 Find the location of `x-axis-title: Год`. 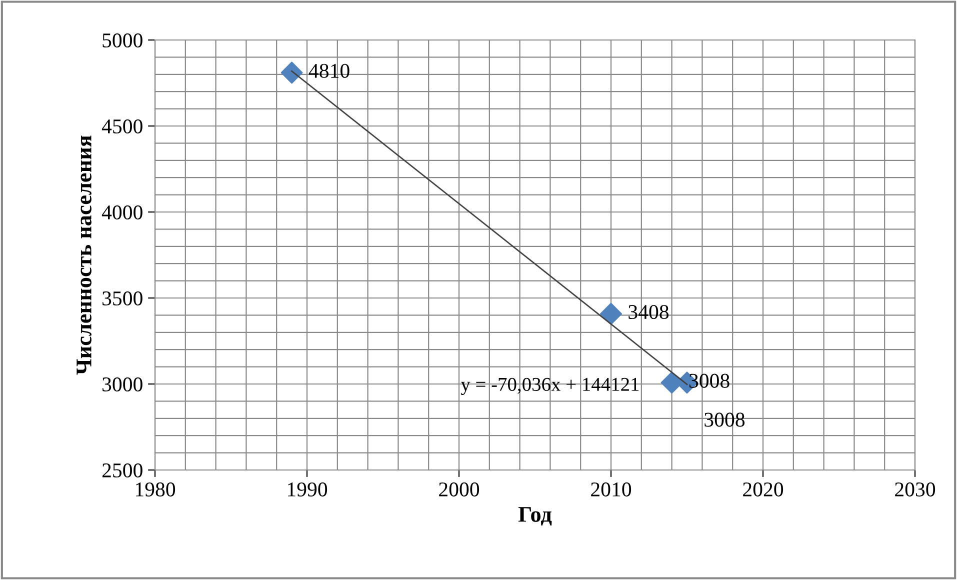

x-axis-title: Год is located at coordinates (535, 516).